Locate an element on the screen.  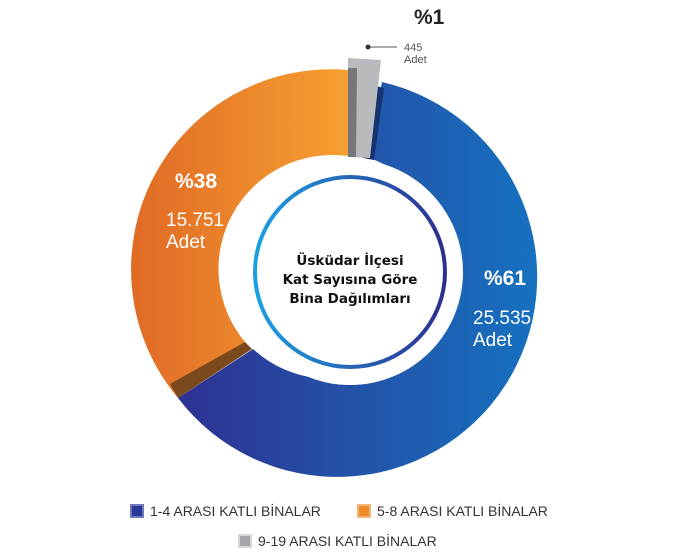
slice-shadow-orange is located at coordinates (211, 370).